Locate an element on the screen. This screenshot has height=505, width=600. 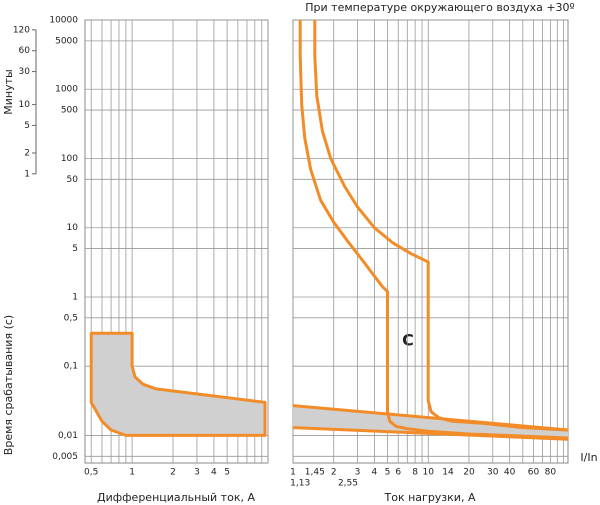
x-tick-label: 6 is located at coordinates (398, 473).